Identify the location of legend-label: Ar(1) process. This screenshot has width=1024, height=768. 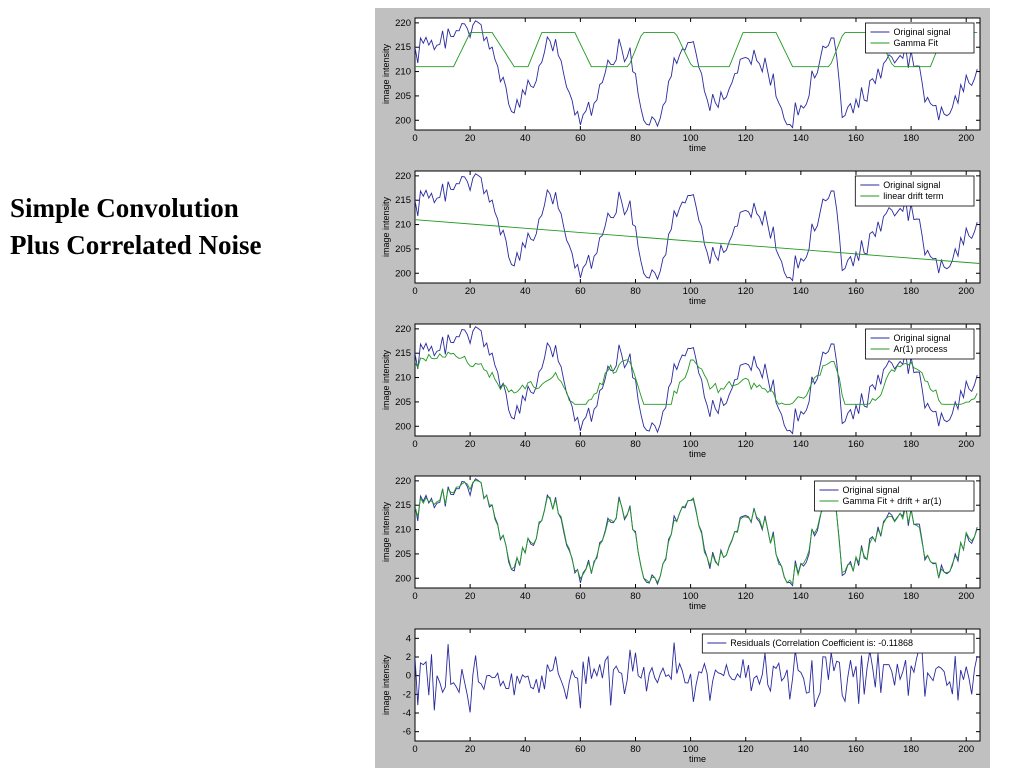
(921, 349).